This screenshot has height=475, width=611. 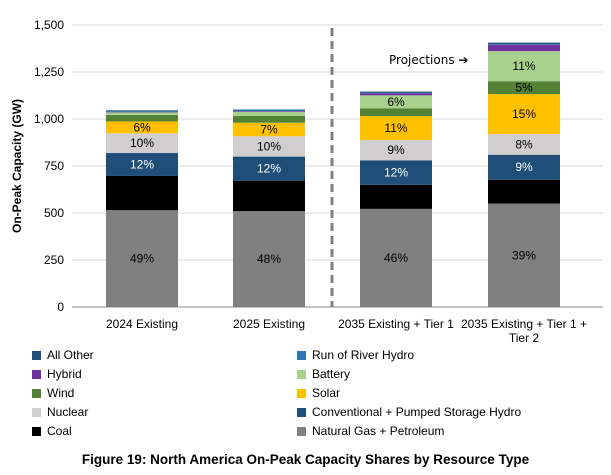 I want to click on legend-item: Run of River Hydro, so click(x=355, y=355).